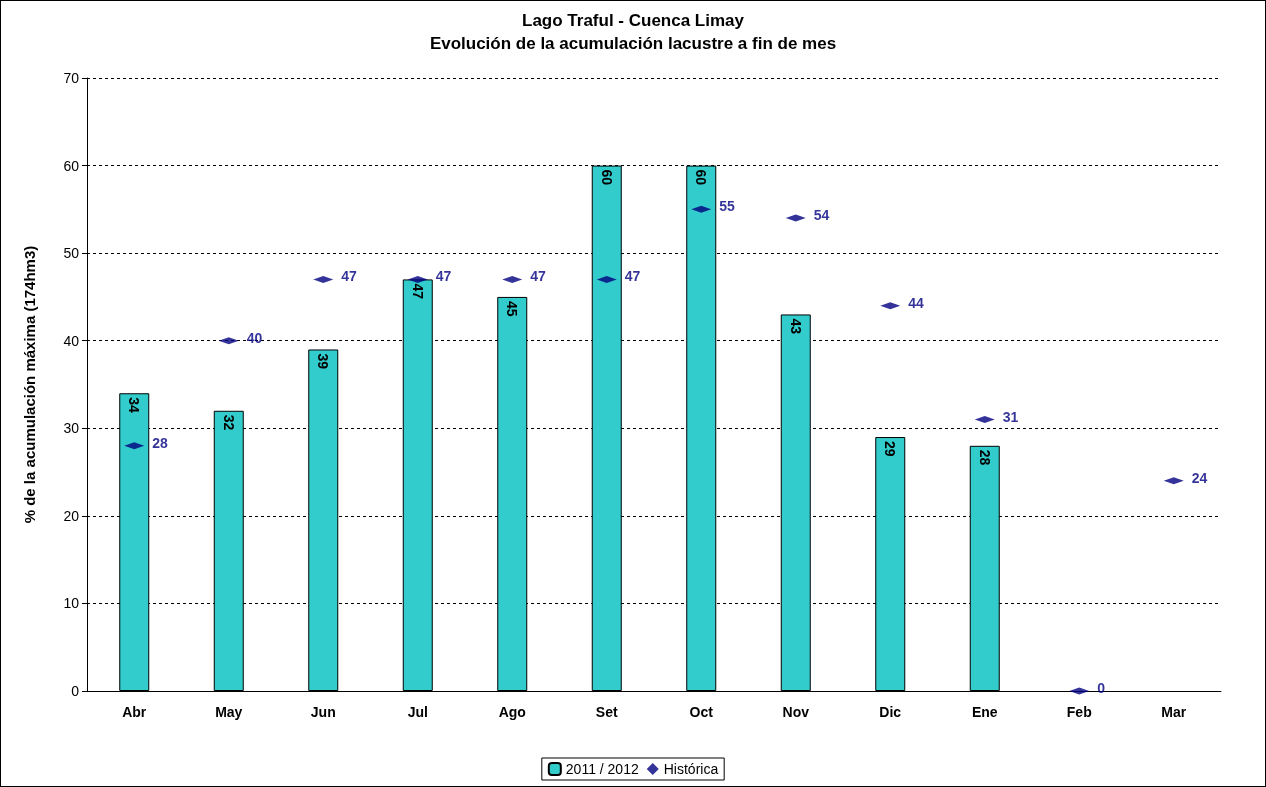 The image size is (1266, 787). What do you see at coordinates (229, 712) in the screenshot?
I see `x-tick-label: May` at bounding box center [229, 712].